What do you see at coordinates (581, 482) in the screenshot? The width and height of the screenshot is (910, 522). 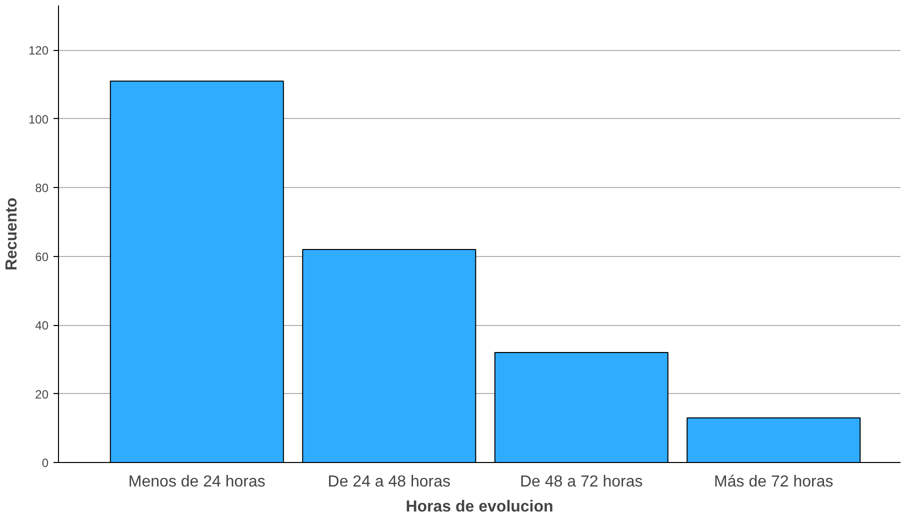 I see `x-tick-label: De 48 a 72 horas` at bounding box center [581, 482].